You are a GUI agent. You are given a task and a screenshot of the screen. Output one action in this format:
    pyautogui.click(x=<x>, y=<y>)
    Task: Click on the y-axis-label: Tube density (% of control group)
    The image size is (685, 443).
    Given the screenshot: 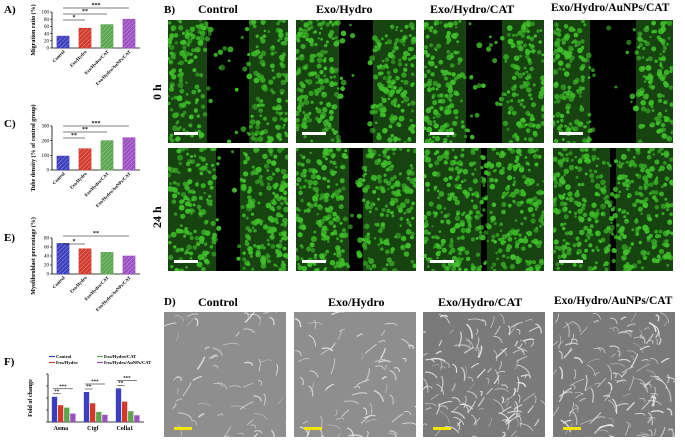 What is the action you would take?
    pyautogui.click(x=33, y=147)
    